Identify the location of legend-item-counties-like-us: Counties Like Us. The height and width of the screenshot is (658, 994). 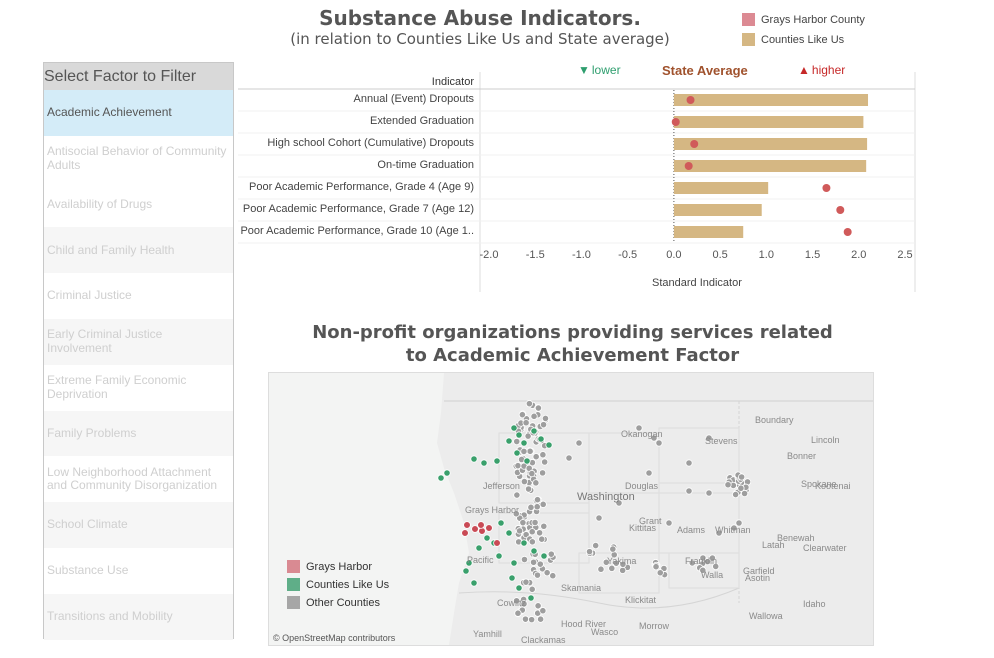
(793, 39).